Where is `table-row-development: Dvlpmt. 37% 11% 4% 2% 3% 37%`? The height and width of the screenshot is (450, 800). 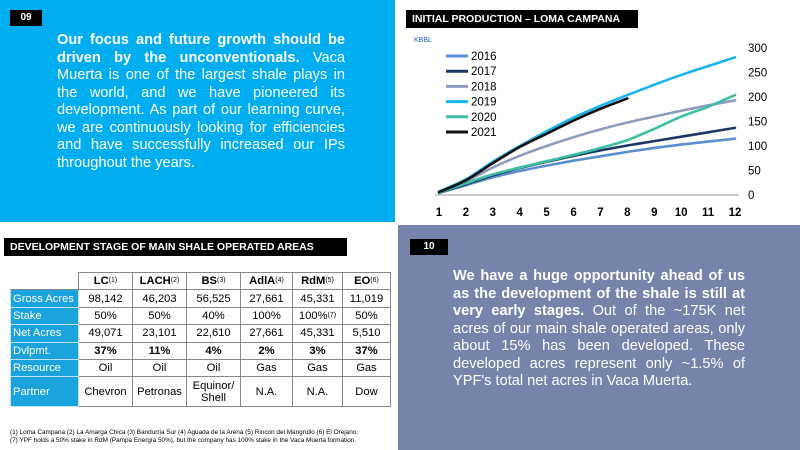 table-row-development: Dvlpmt. 37% 11% 4% 2% 3% 37% is located at coordinates (200, 350).